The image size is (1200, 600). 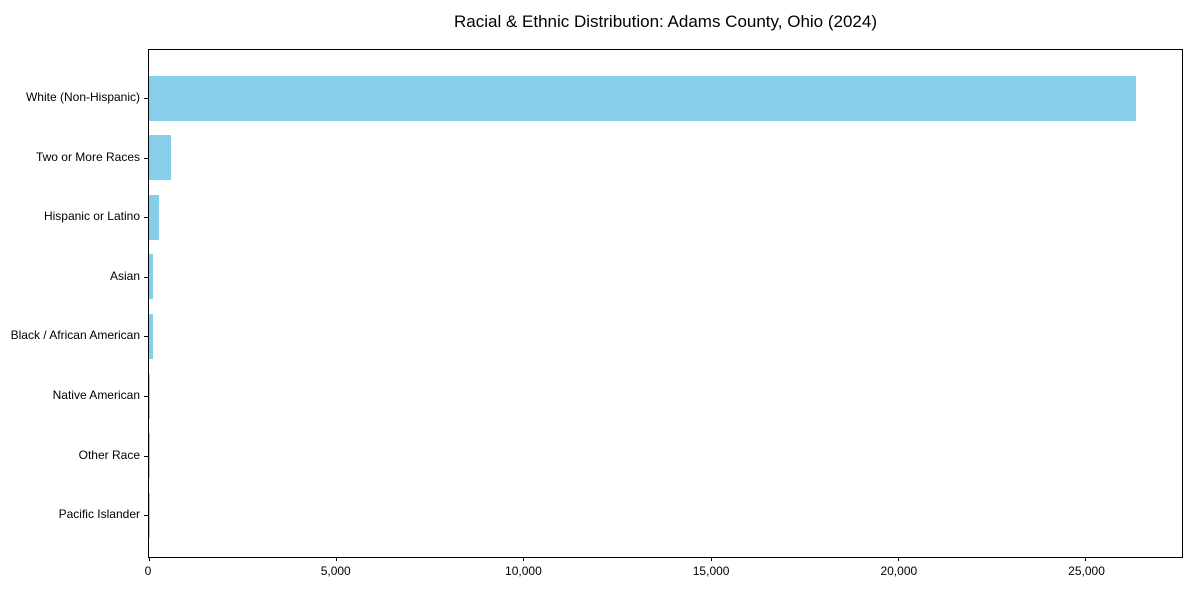 I want to click on y-axis-label-white-non-hispanic: White (Non-Hispanic), so click(x=82, y=97).